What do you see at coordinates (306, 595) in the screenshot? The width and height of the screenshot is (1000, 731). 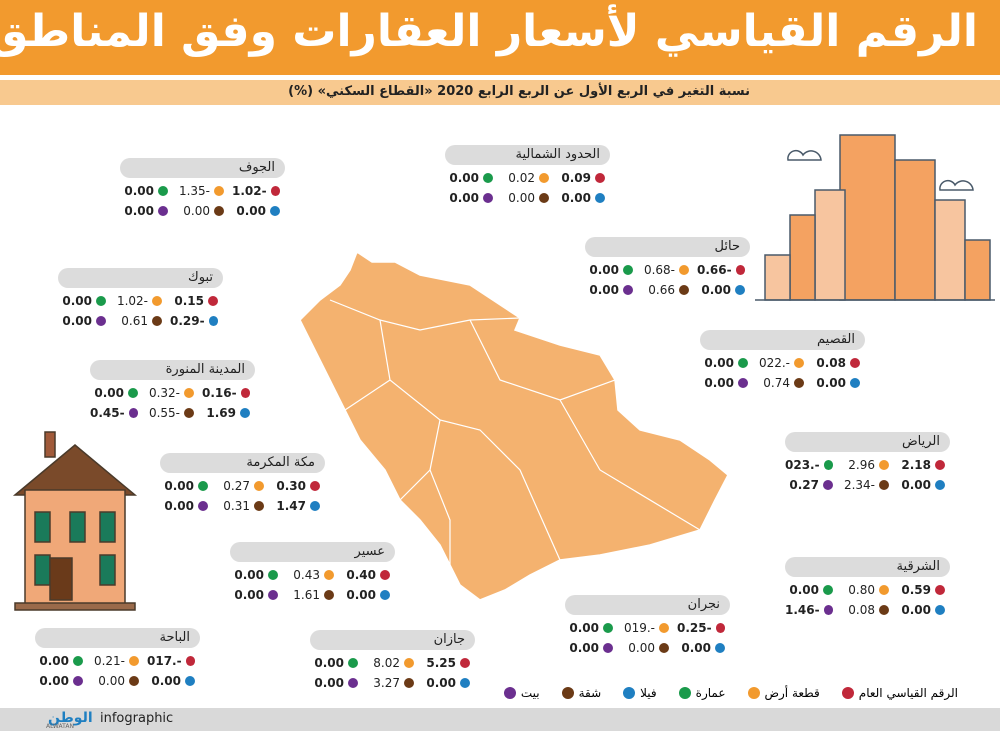 I see `value: 1.61` at bounding box center [306, 595].